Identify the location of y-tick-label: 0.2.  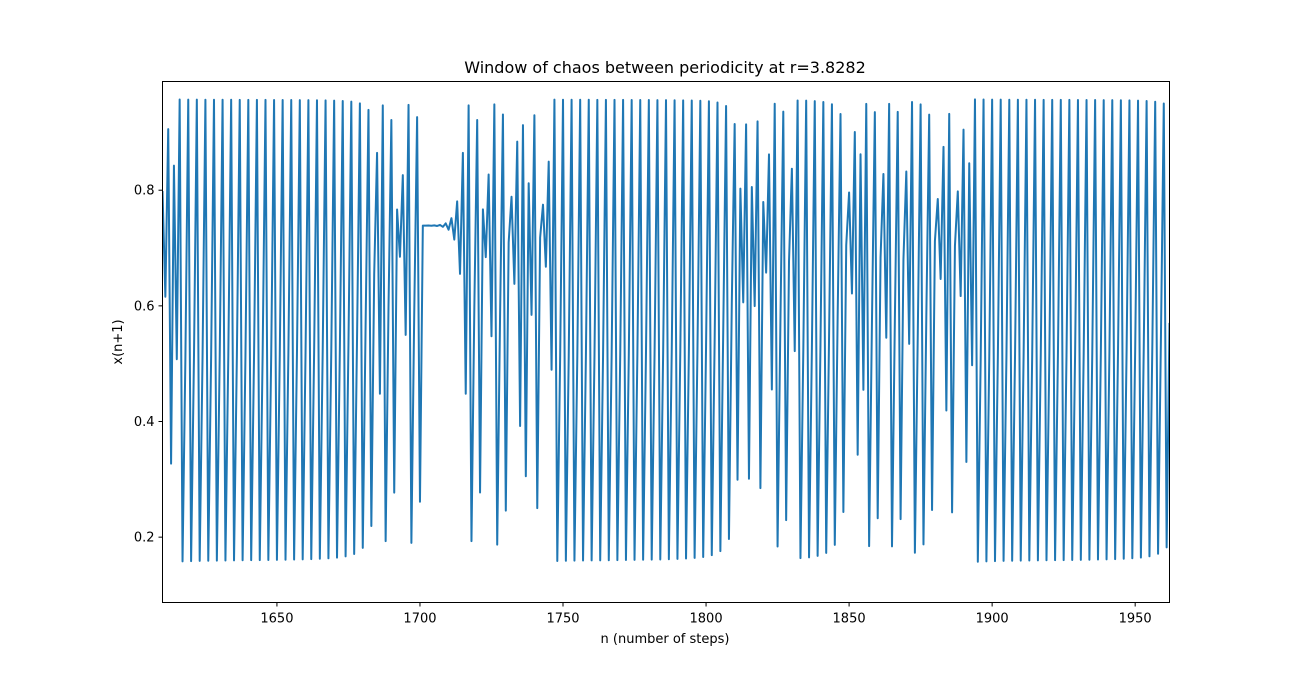
(144, 538).